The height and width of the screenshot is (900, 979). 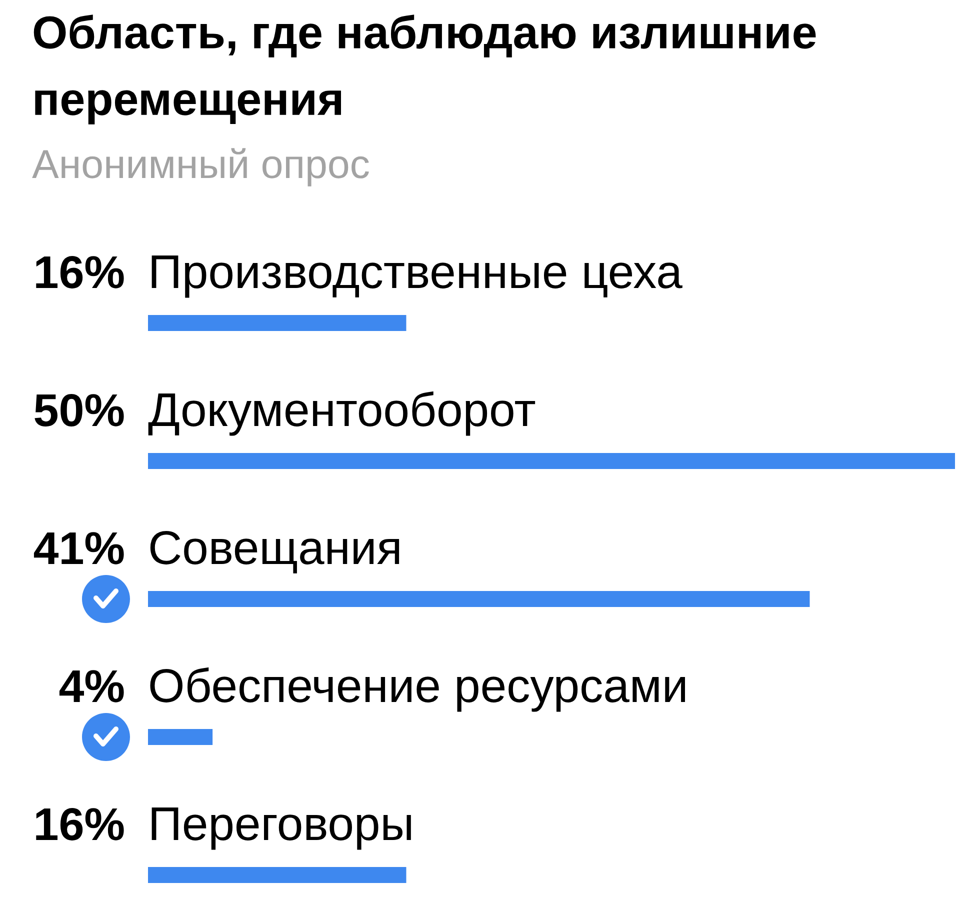 I want to click on y-tick-label: Обеспечение ресурсами, so click(x=417, y=689).